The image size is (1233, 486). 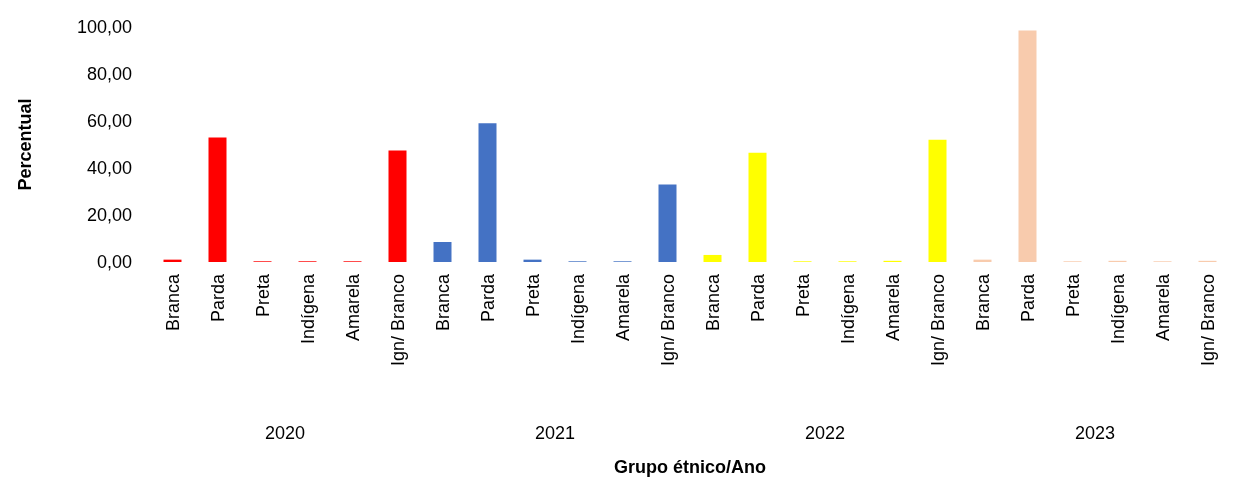 What do you see at coordinates (109, 168) in the screenshot?
I see `y-tick-label: 40,00` at bounding box center [109, 168].